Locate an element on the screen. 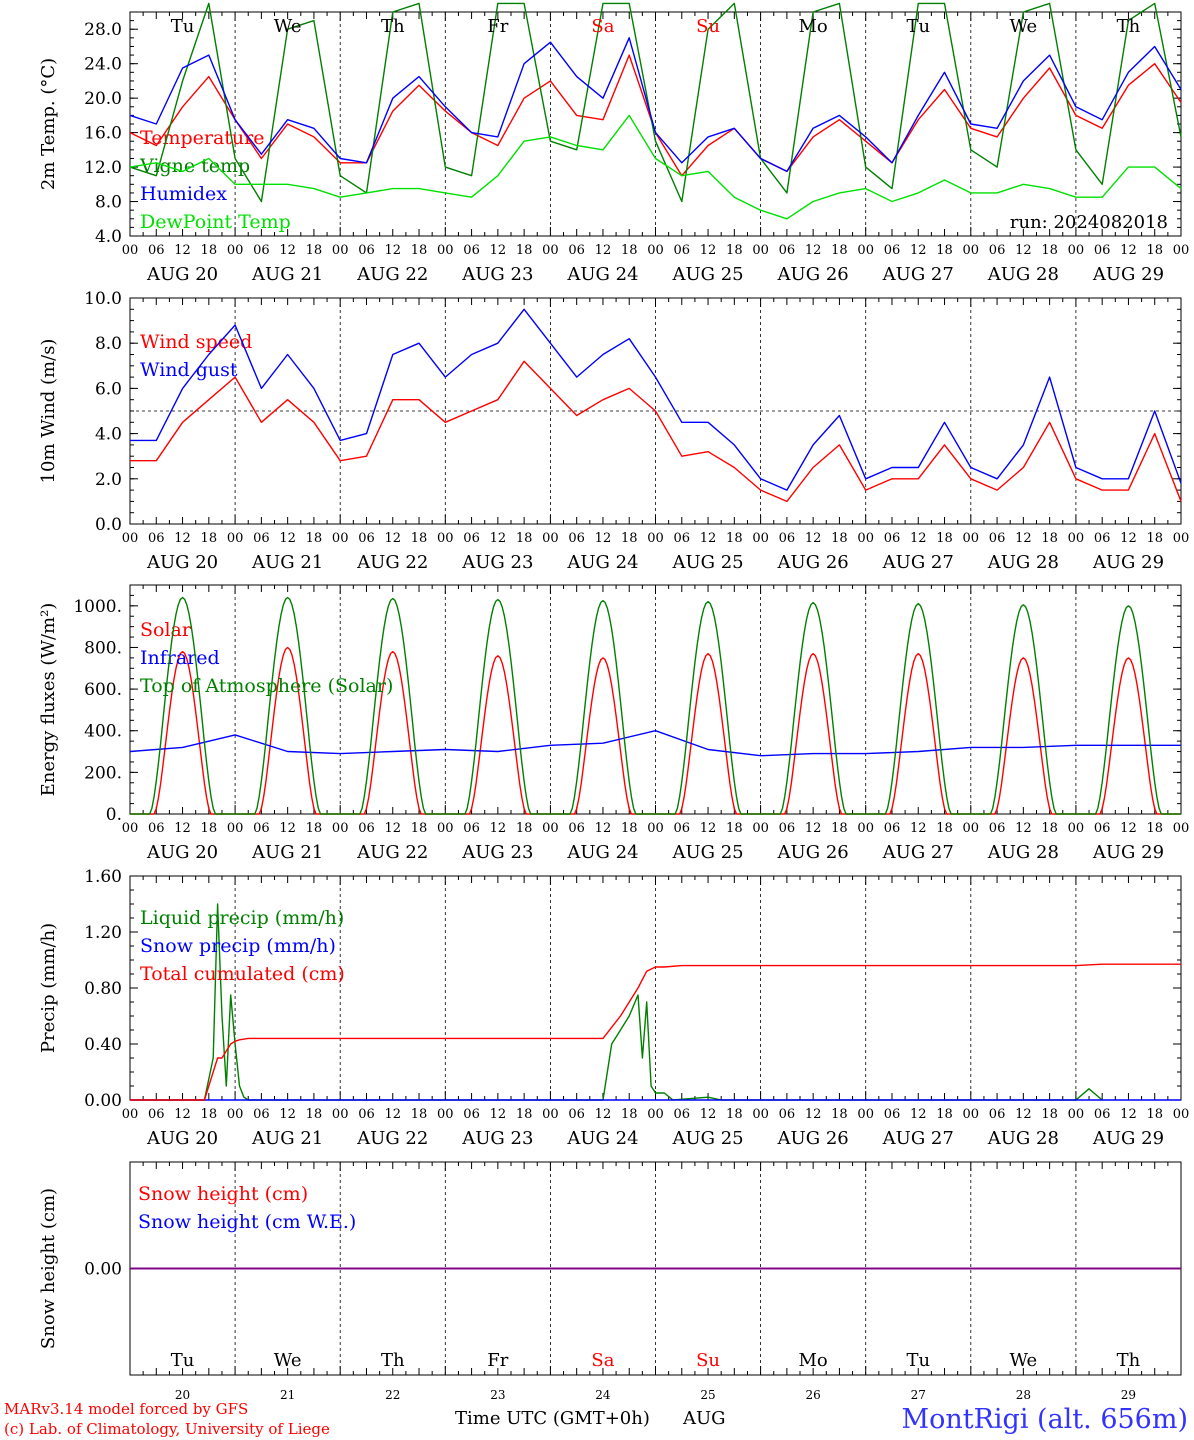  weekday-label-bottom: We is located at coordinates (288, 1360).